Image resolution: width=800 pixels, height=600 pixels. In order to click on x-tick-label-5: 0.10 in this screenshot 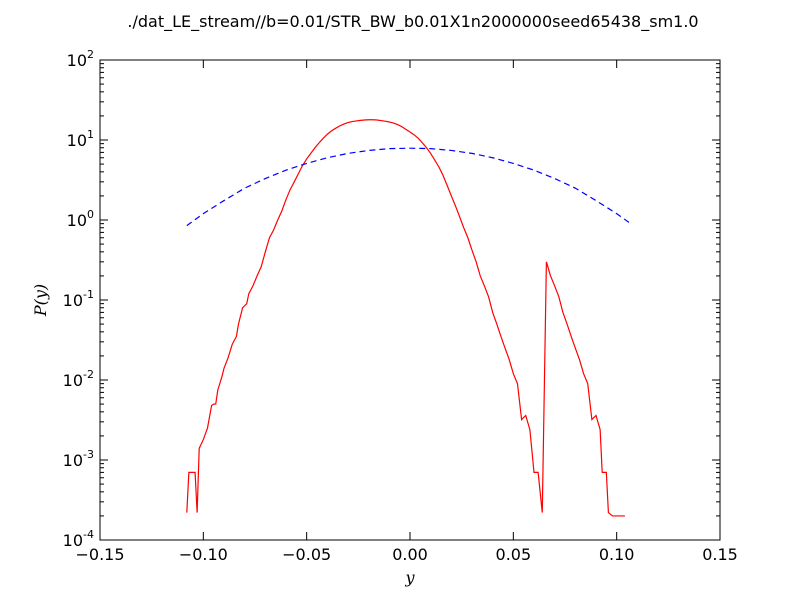, I will do `click(617, 554)`.